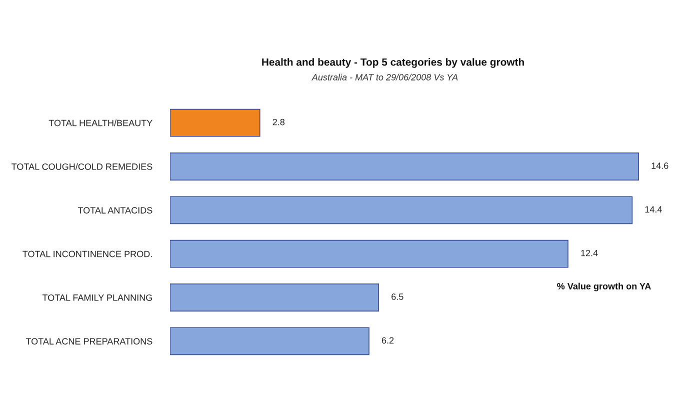  Describe the element at coordinates (87, 254) in the screenshot. I see `y-tick-label: TOTAL INCONTINENCE PROD.` at that location.